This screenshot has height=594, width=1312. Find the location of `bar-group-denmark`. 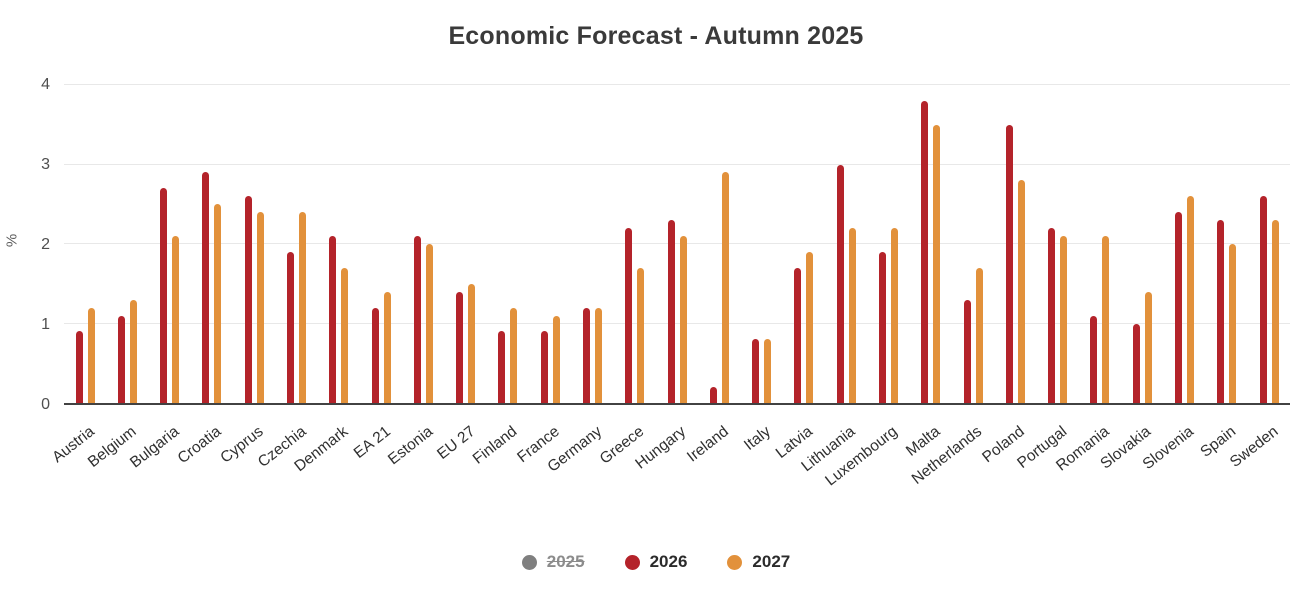

bar-group-denmark is located at coordinates (339, 244).